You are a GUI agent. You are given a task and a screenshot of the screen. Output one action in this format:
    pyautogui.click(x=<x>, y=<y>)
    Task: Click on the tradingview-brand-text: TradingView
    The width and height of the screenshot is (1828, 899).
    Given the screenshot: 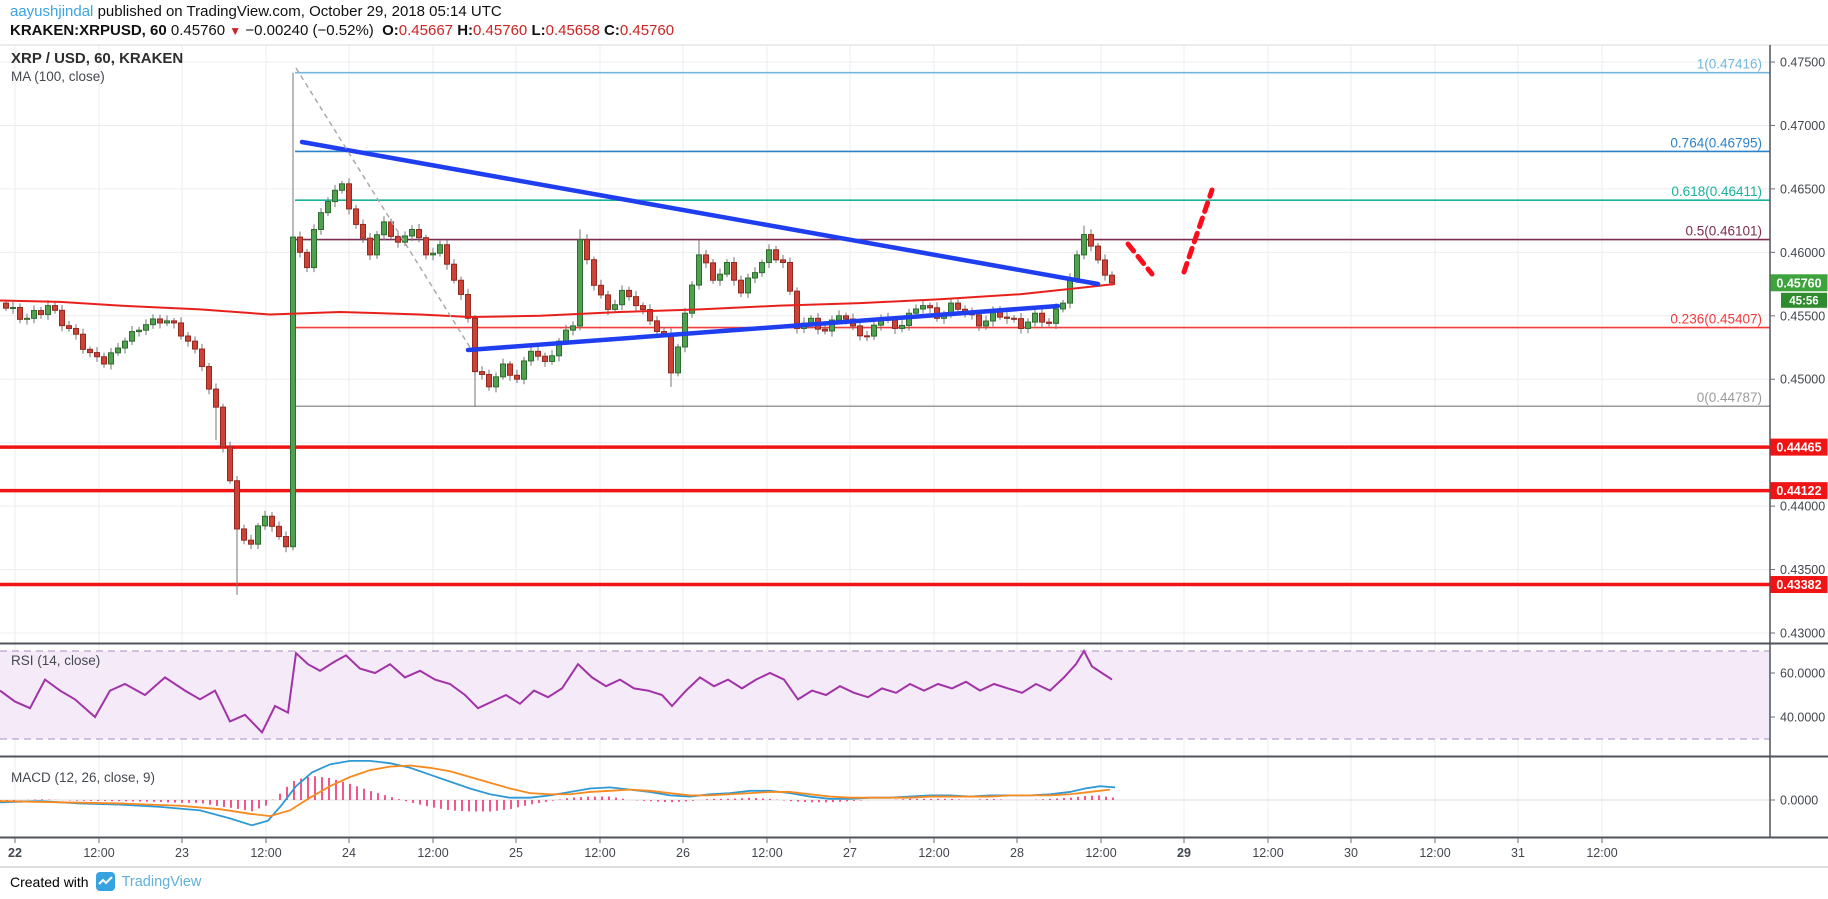 What is the action you would take?
    pyautogui.click(x=161, y=881)
    